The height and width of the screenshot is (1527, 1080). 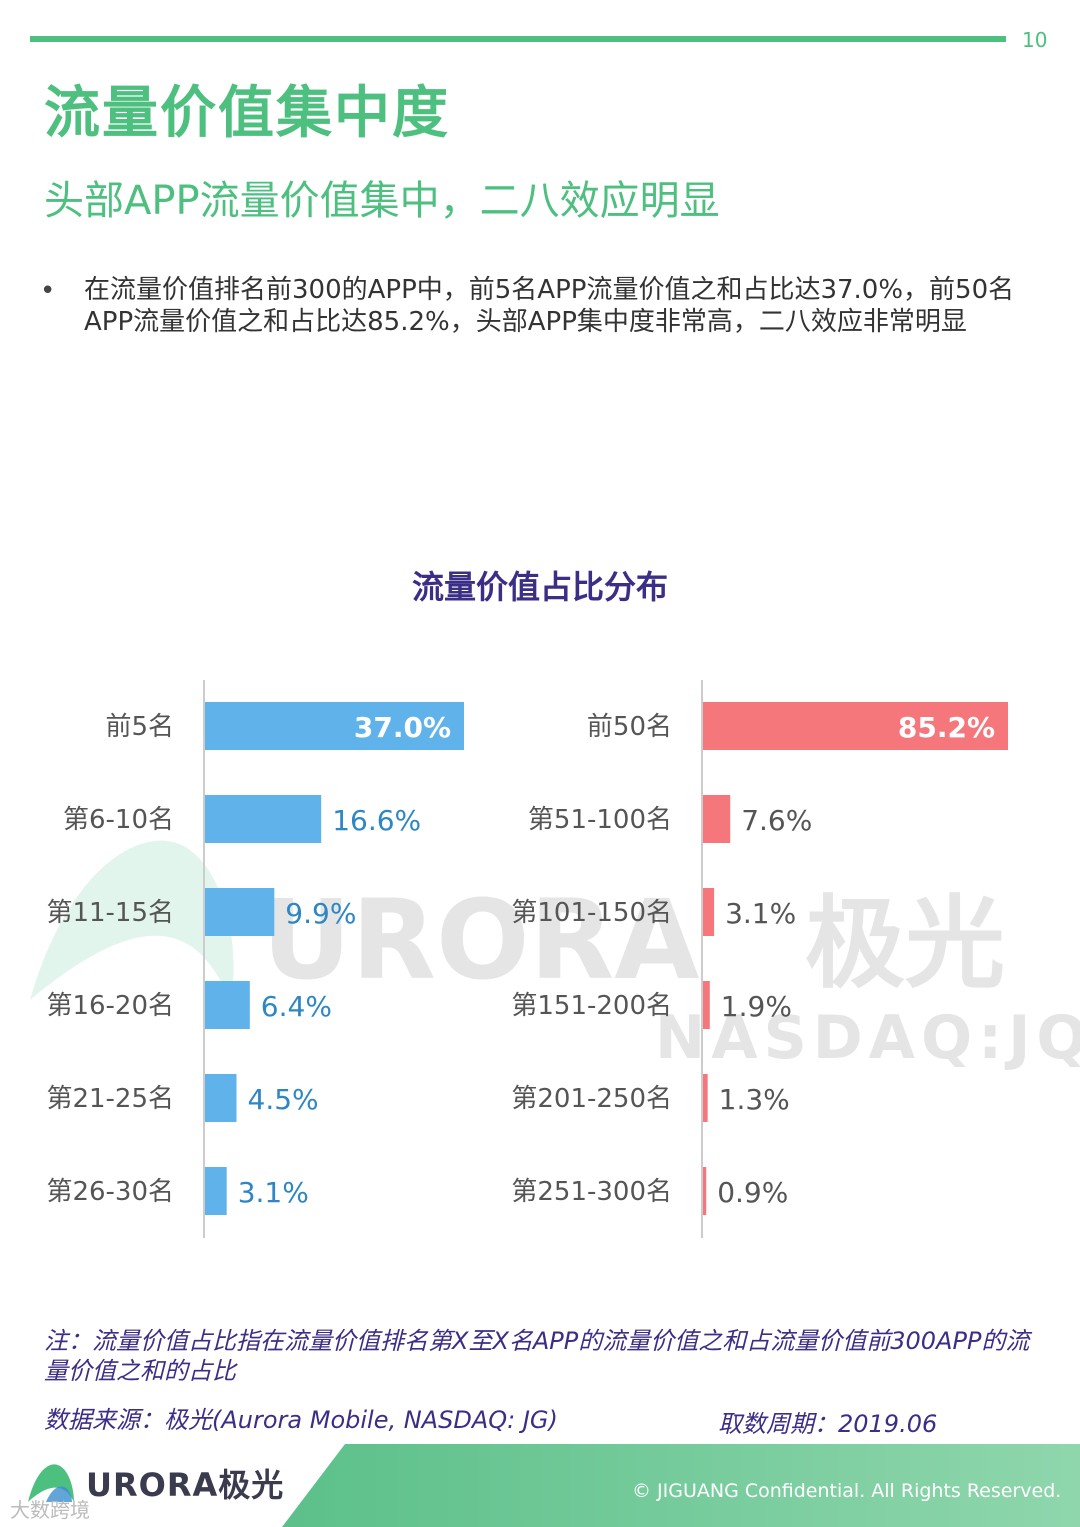 I want to click on data-period: 取数周期：2019.06, so click(x=828, y=1424).